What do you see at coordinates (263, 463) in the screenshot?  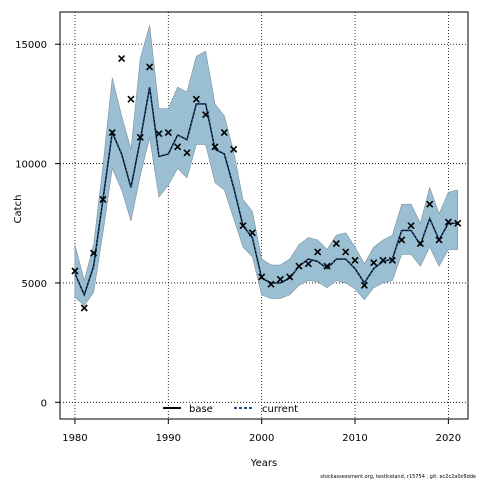 I see `x-axis-title: Years` at bounding box center [263, 463].